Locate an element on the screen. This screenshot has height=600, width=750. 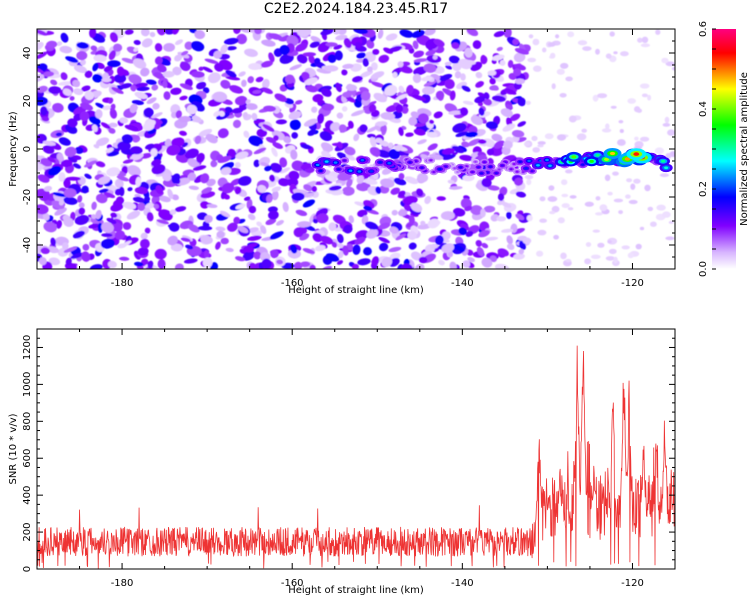
x-tick-label: -140 is located at coordinates (462, 583).